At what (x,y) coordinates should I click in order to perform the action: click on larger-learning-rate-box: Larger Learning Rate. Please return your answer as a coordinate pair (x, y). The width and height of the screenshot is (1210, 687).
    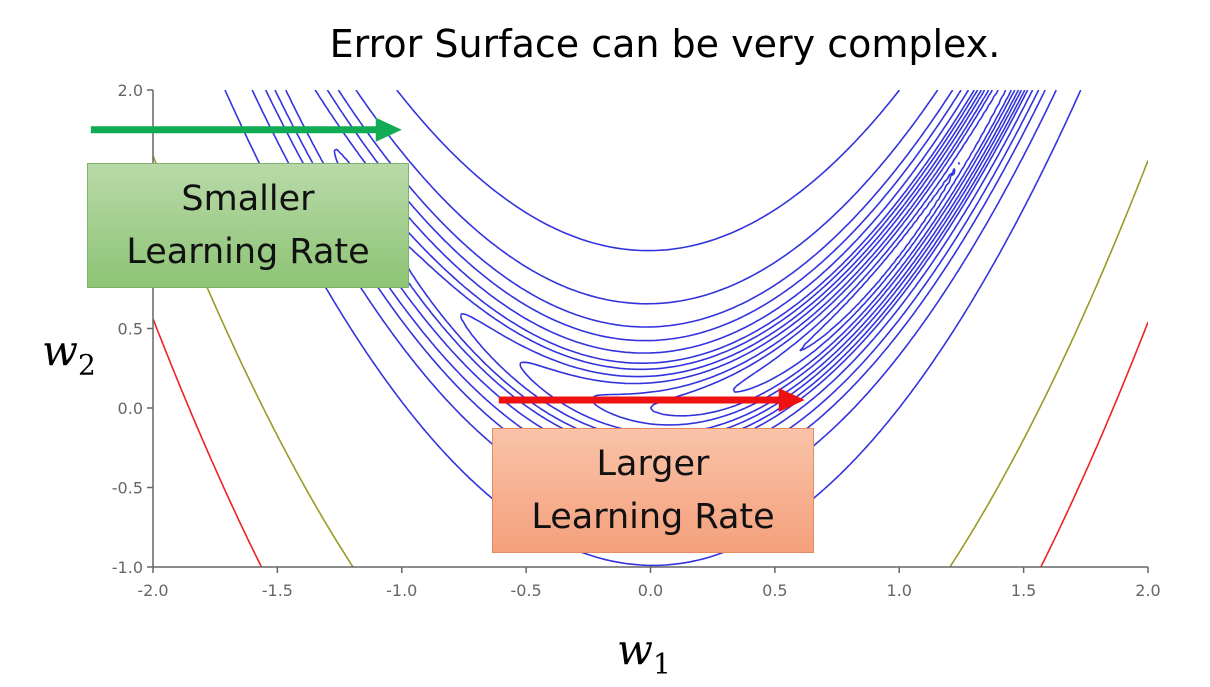
    Looking at the image, I should click on (653, 490).